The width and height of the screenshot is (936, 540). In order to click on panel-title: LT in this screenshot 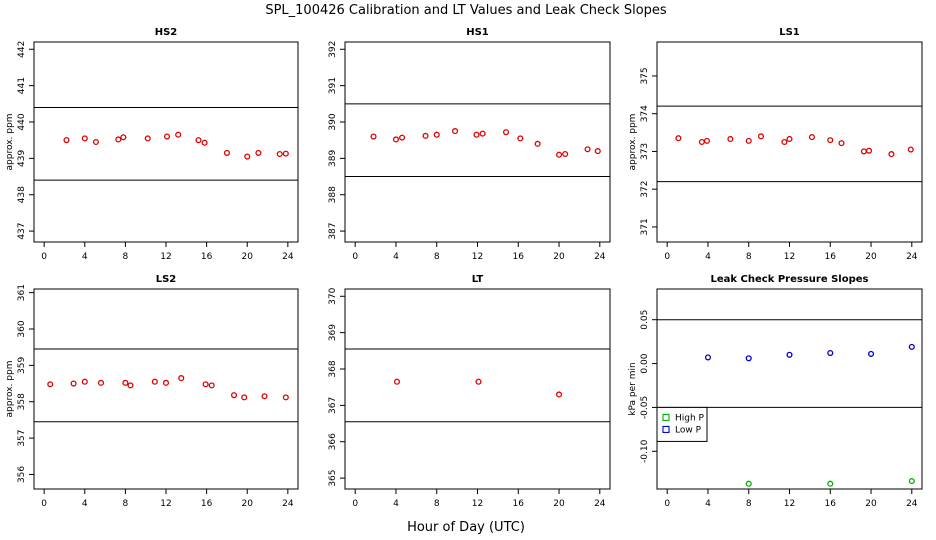, I will do `click(478, 279)`.